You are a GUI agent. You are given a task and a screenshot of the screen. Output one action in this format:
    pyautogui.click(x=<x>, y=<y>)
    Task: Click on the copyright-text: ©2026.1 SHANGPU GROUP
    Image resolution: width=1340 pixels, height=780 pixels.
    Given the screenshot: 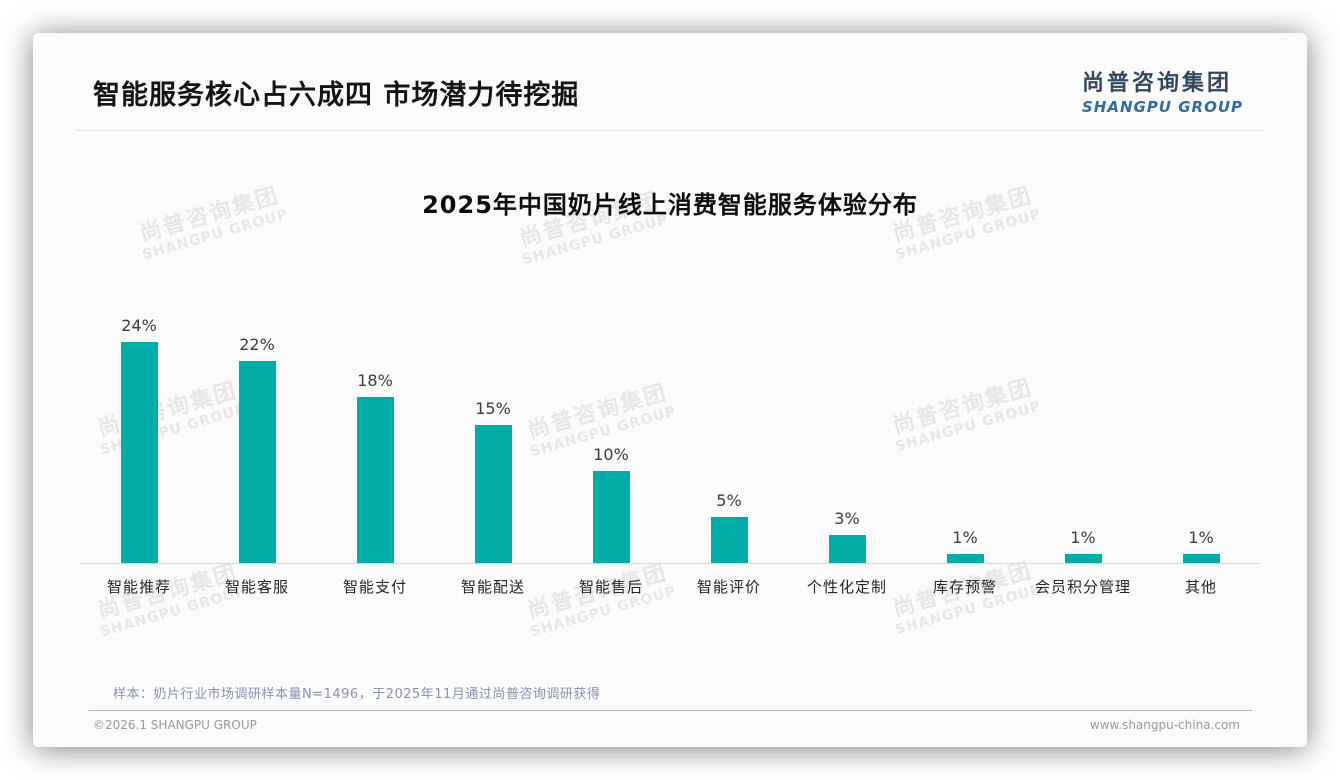 What is the action you would take?
    pyautogui.click(x=175, y=725)
    